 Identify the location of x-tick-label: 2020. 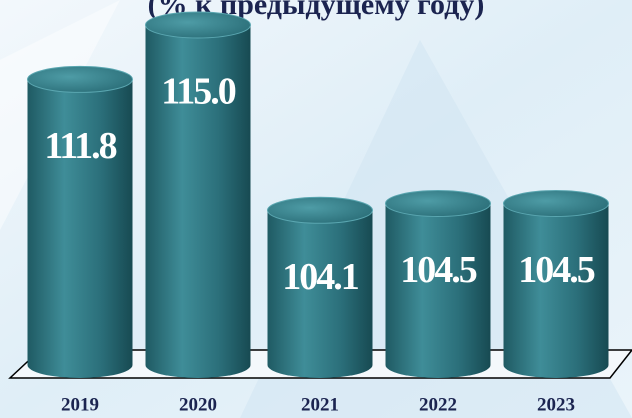
(198, 404).